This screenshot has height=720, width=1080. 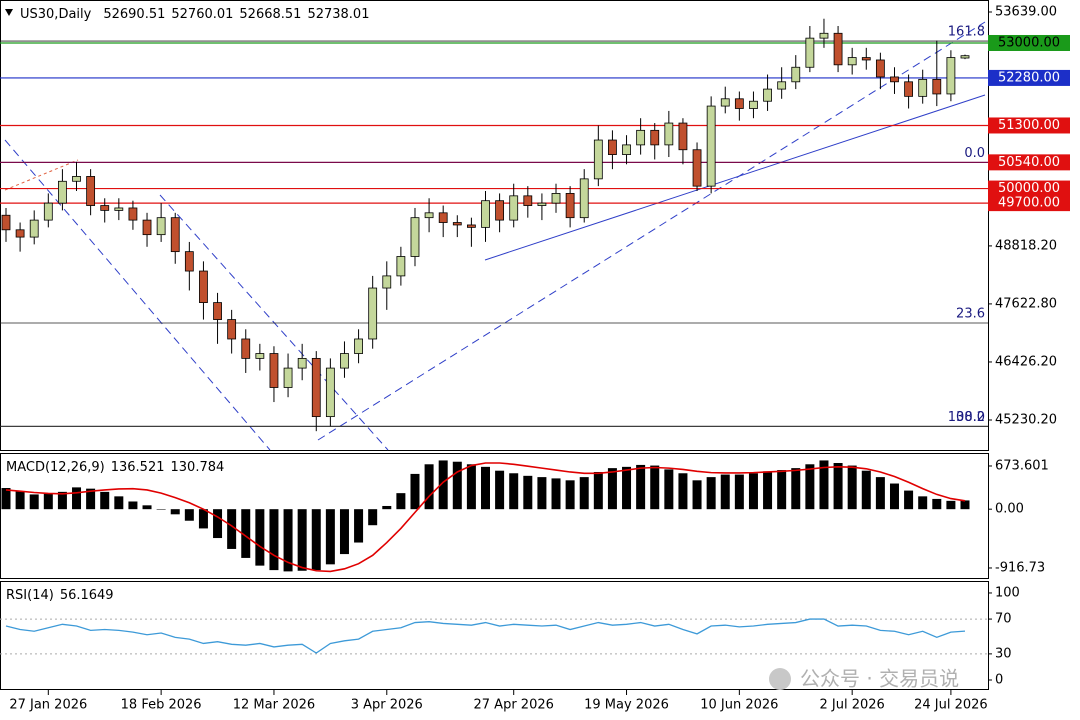 What do you see at coordinates (138, 467) in the screenshot?
I see `macd-value: 136.521` at bounding box center [138, 467].